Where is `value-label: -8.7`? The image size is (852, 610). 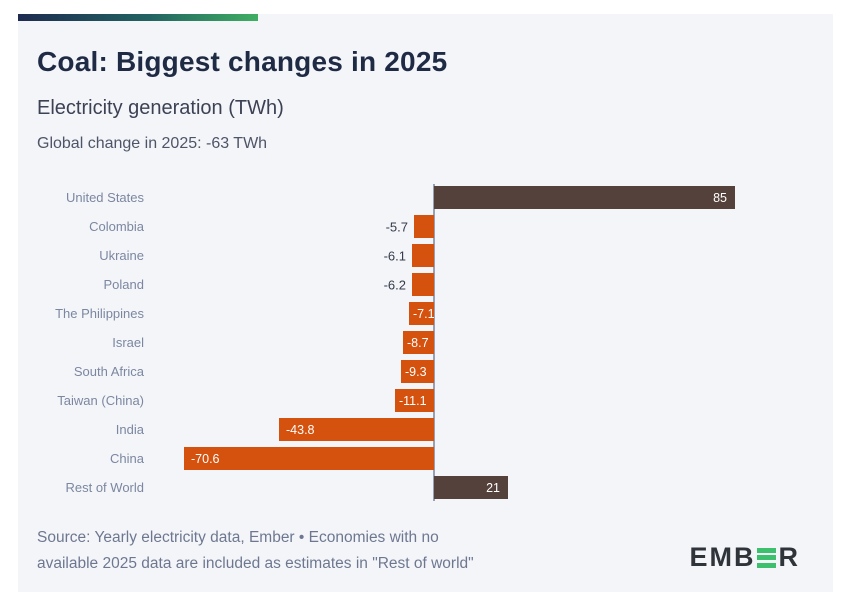
value-label: -8.7 is located at coordinates (418, 342).